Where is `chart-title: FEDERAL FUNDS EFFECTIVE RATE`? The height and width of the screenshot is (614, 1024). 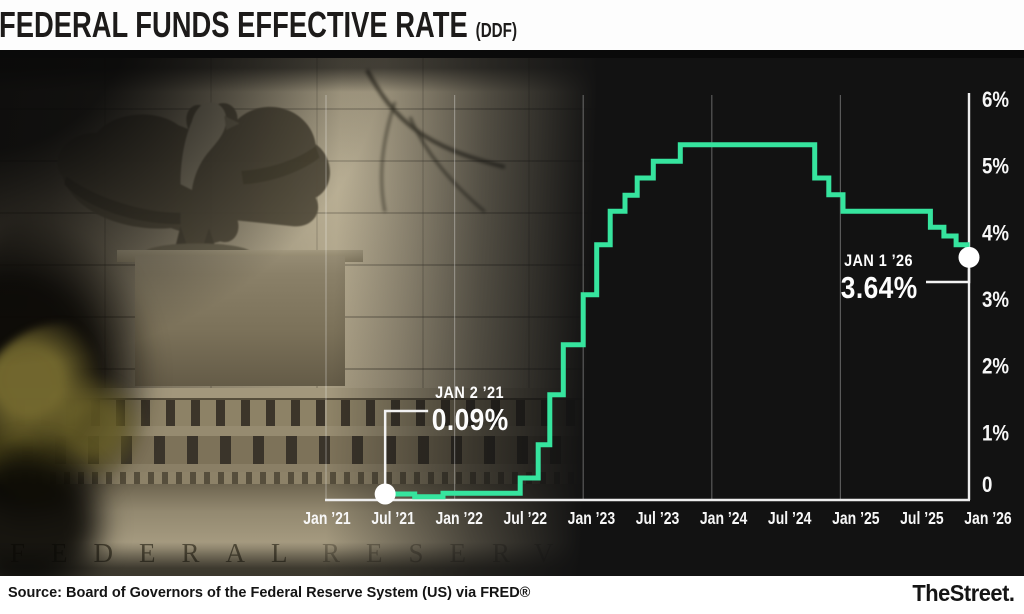 chart-title: FEDERAL FUNDS EFFECTIVE RATE is located at coordinates (234, 24).